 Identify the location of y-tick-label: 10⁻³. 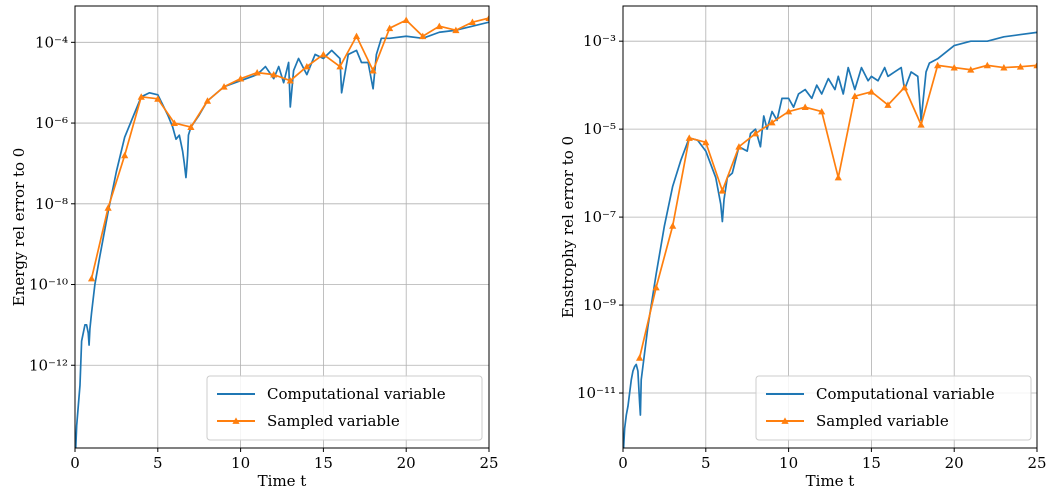
(599, 41).